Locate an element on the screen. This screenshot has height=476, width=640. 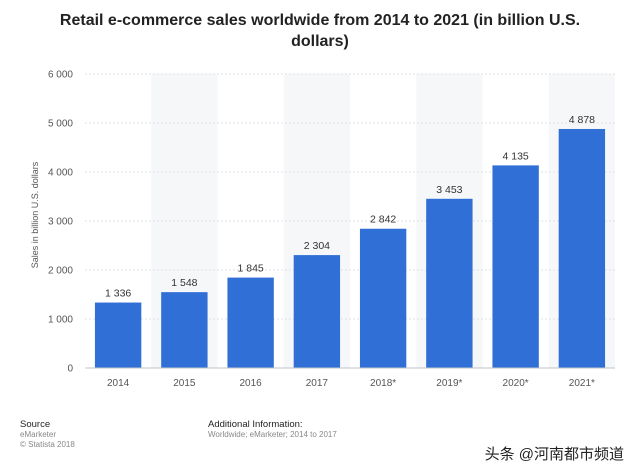
copyright-text: © Statista 2018 is located at coordinates (47, 444).